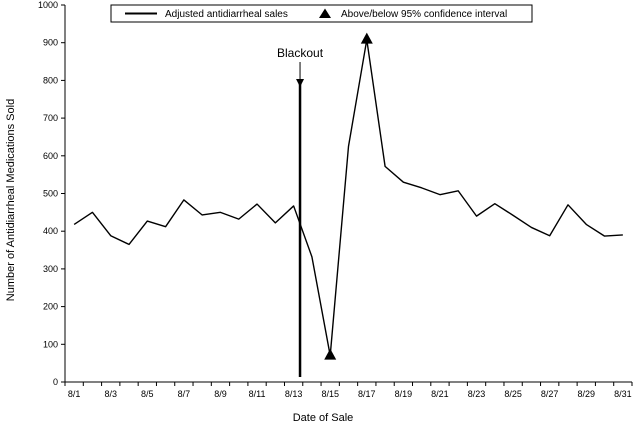 This screenshot has height=425, width=640. What do you see at coordinates (50, 269) in the screenshot?
I see `y-tick-label: 300` at bounding box center [50, 269].